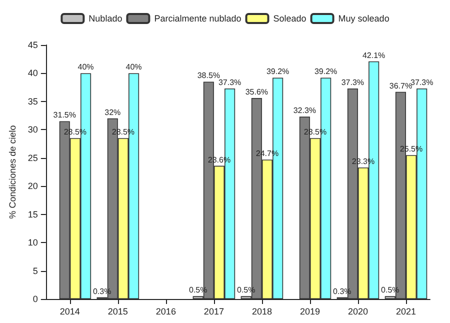 The width and height of the screenshot is (450, 323). I want to click on data-label: 23.6%, so click(219, 159).